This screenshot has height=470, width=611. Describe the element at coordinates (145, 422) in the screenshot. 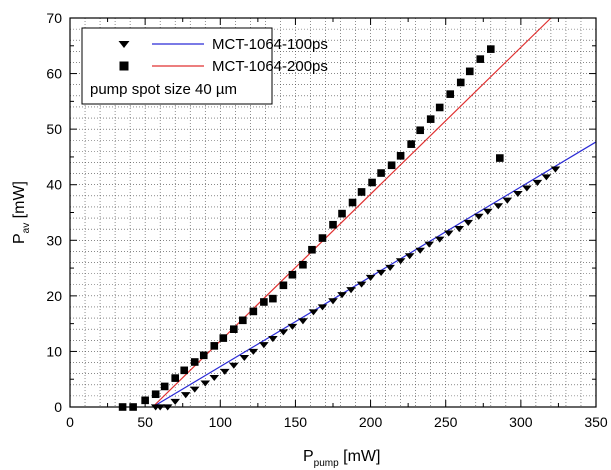

I see `x-tick-label: 50` at that location.